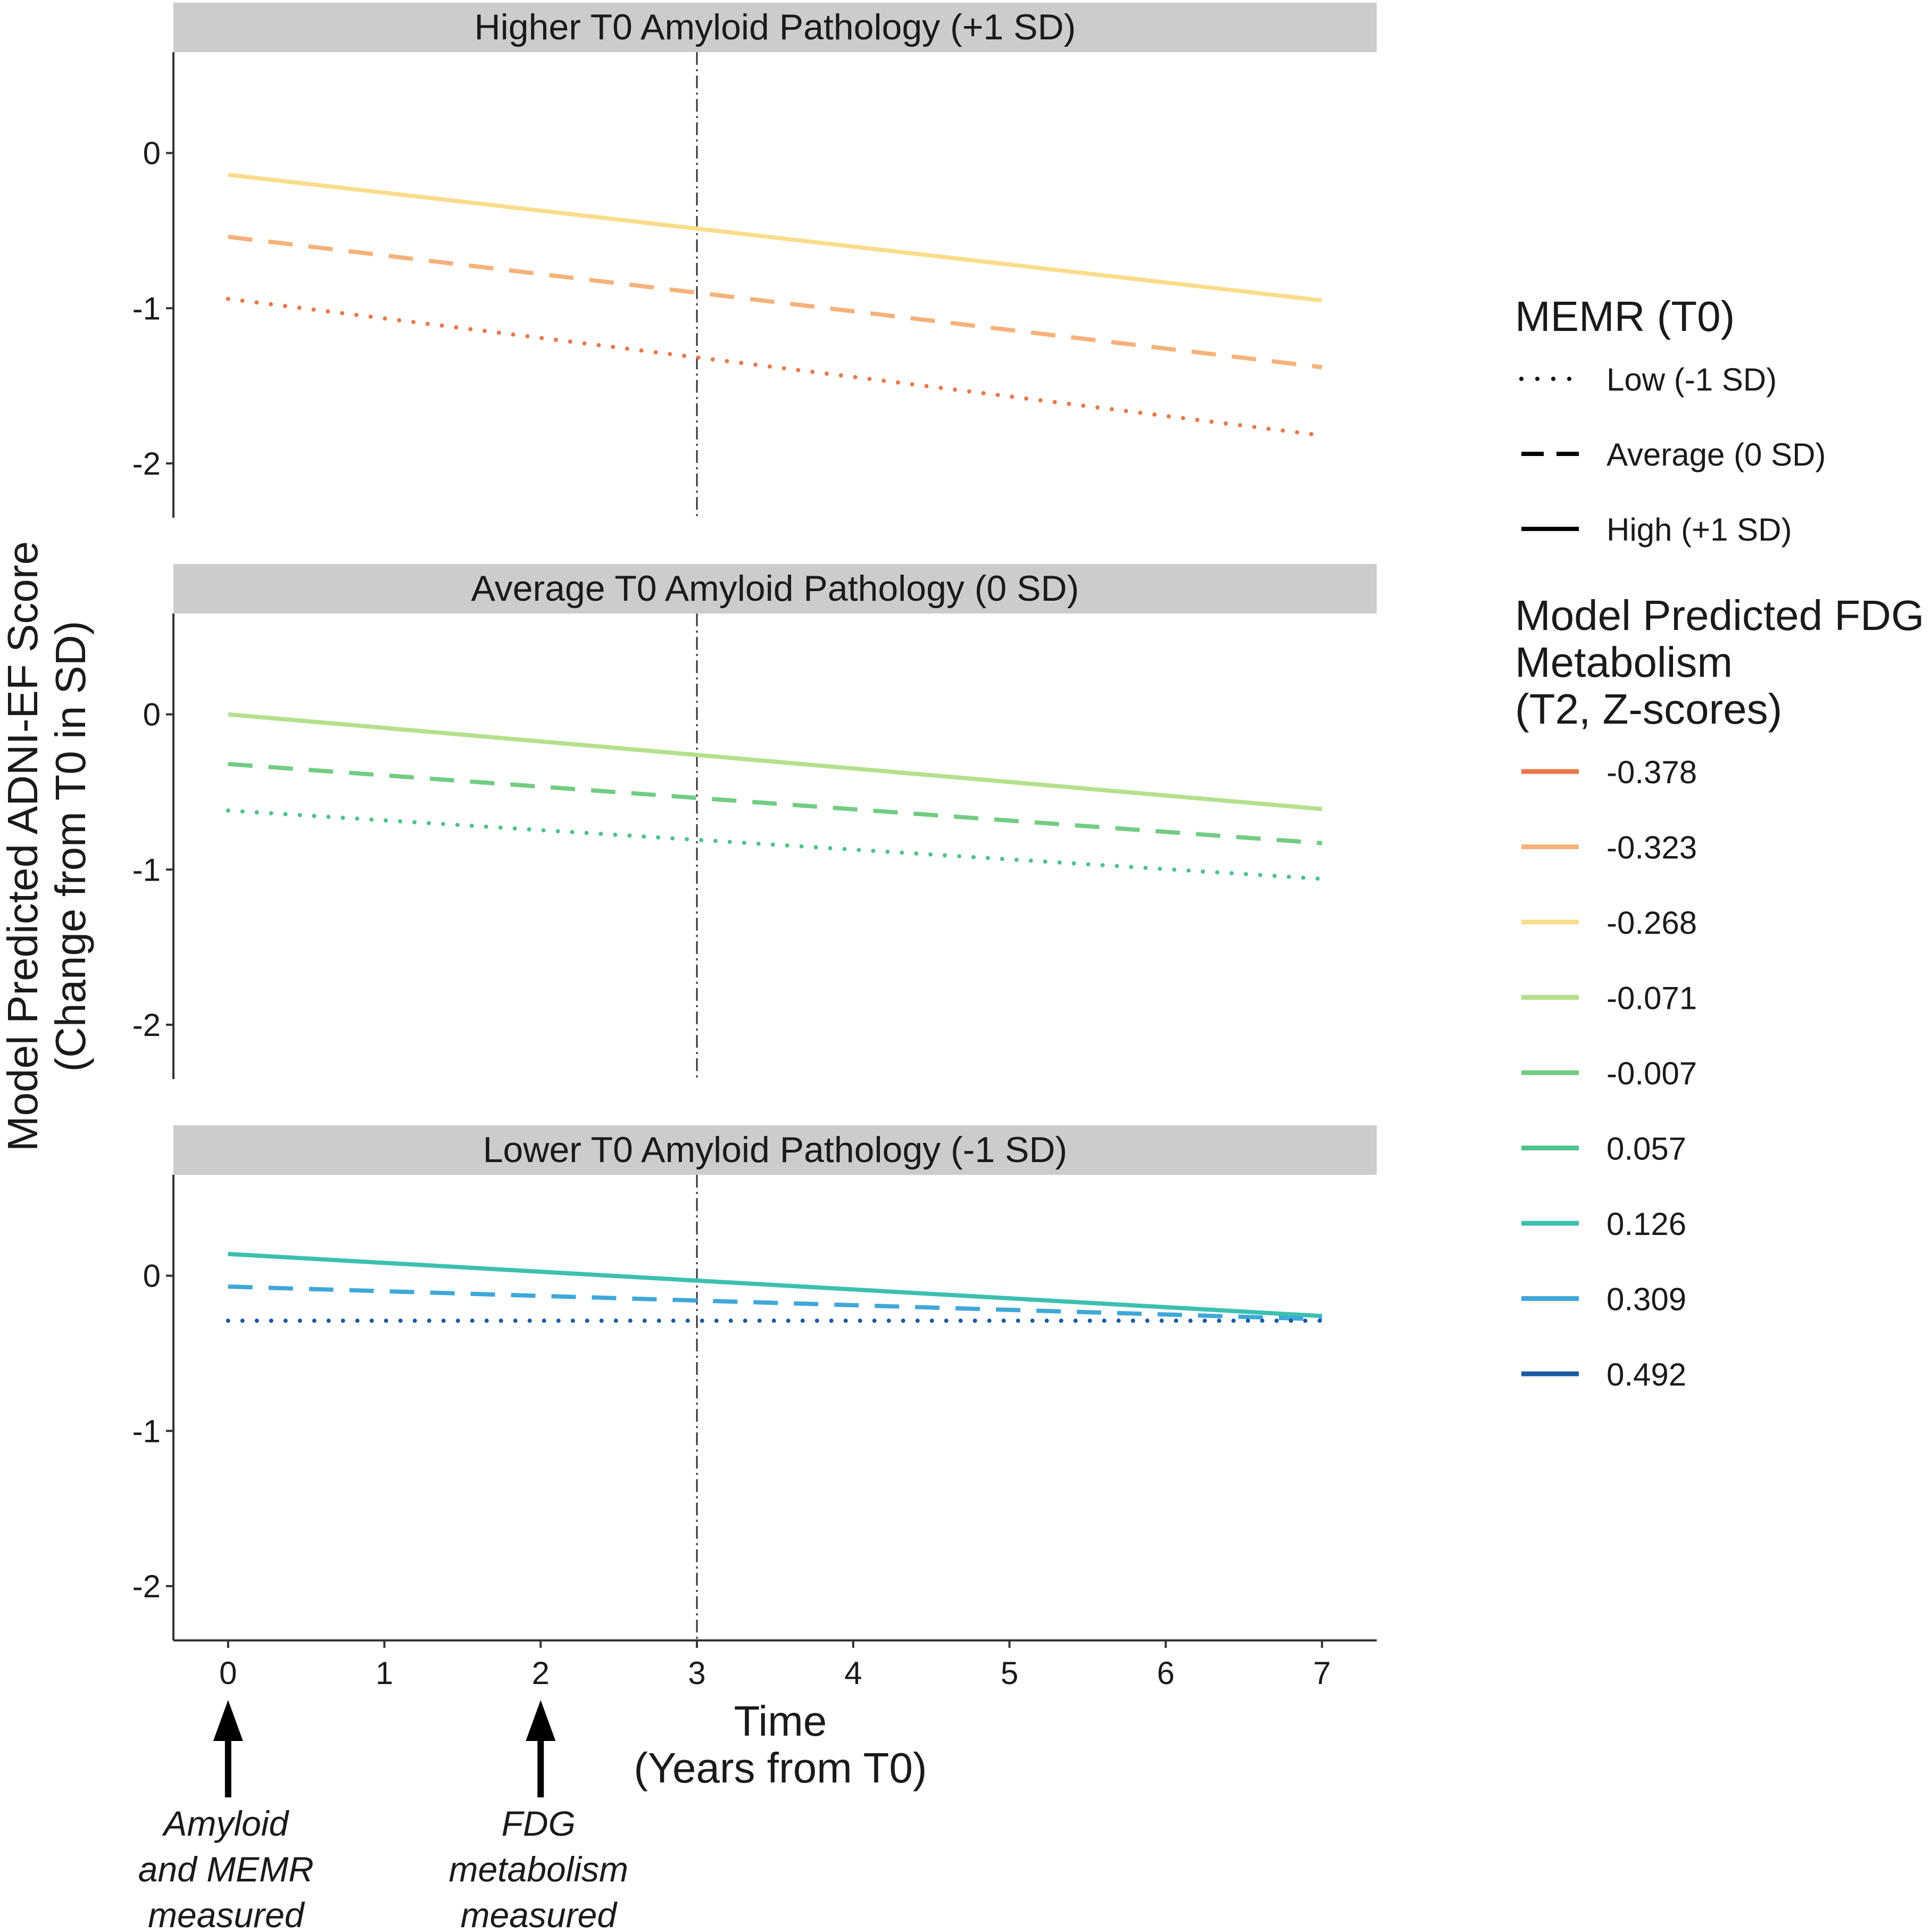 Image resolution: width=1931 pixels, height=1932 pixels. I want to click on legend-label: -0.007, so click(1652, 1074).